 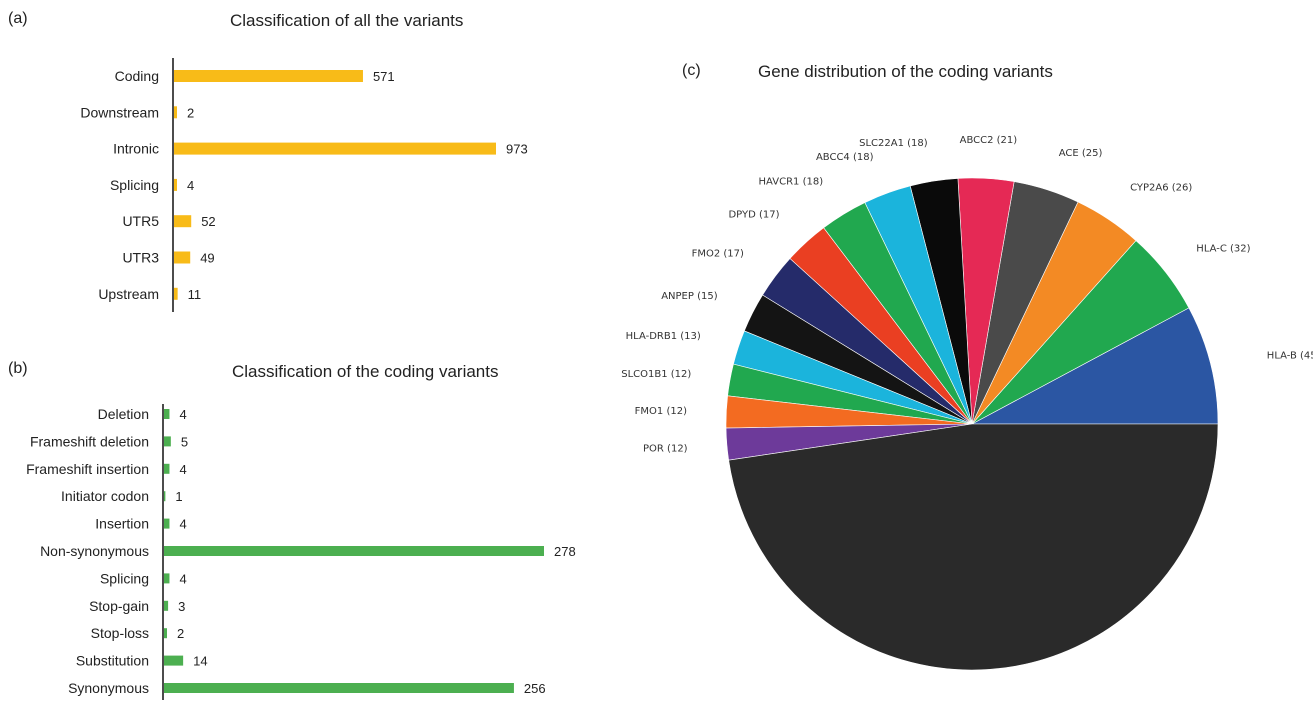 What do you see at coordinates (1223, 249) in the screenshot?
I see `pie-label-1: HLA-C (32)` at bounding box center [1223, 249].